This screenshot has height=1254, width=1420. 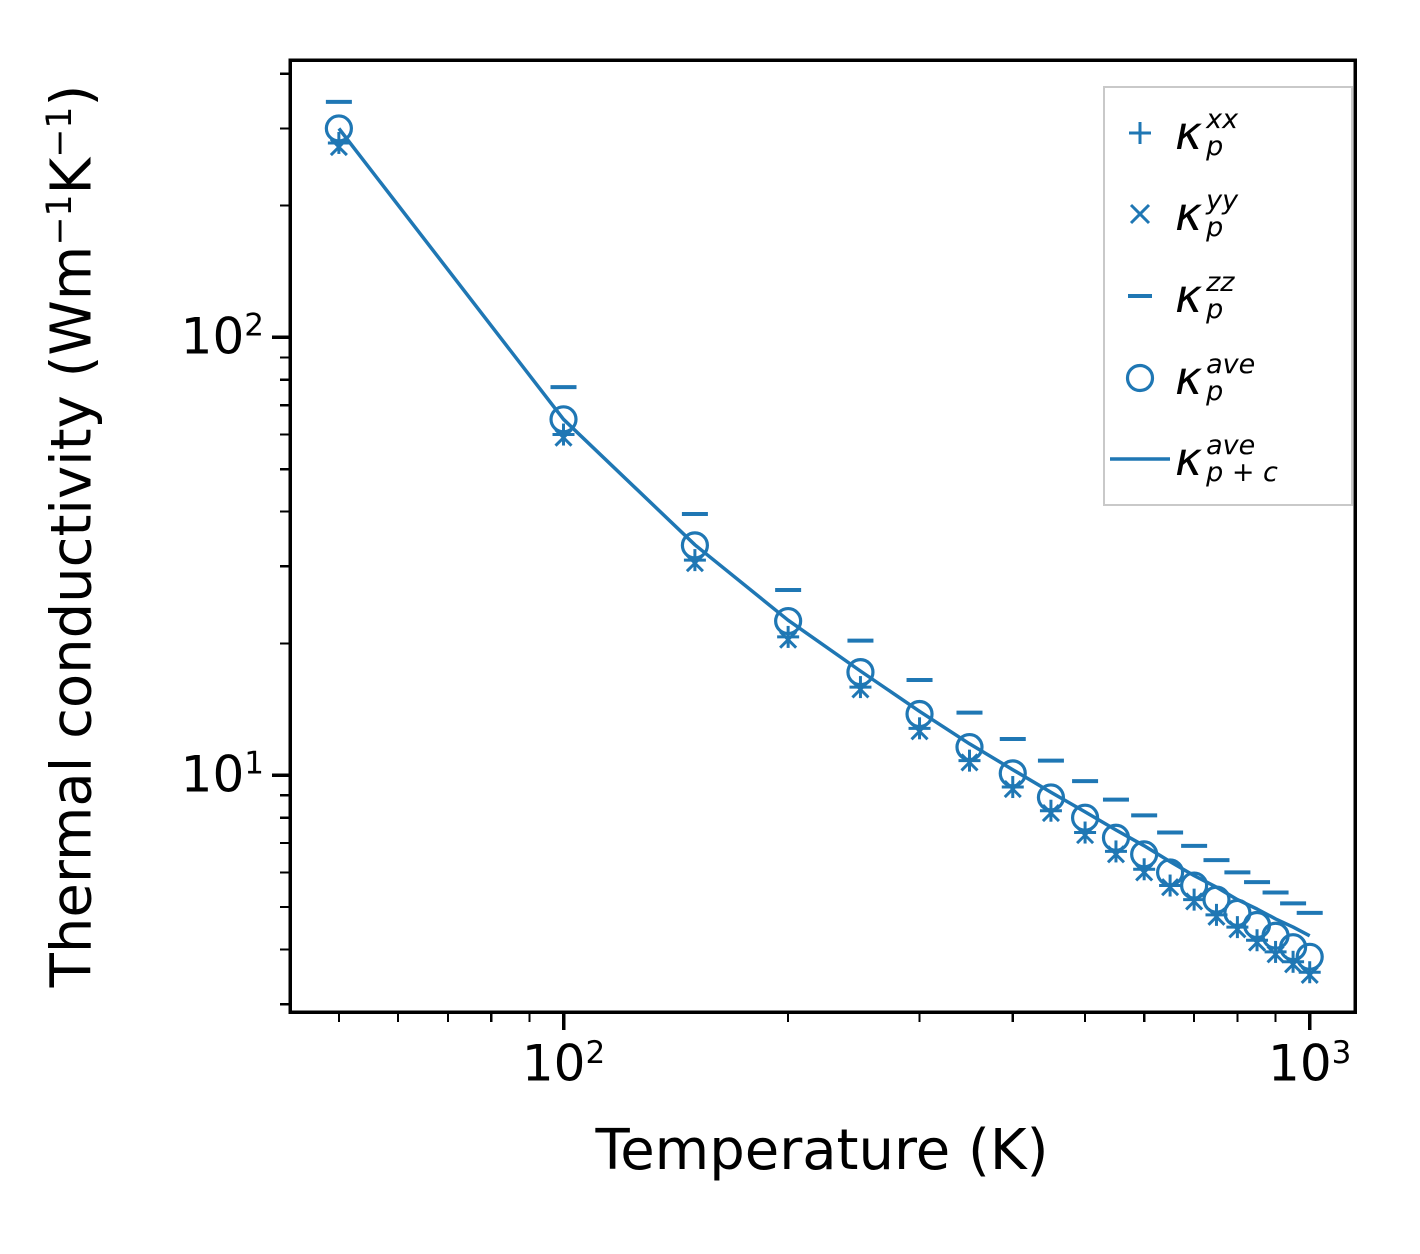 I want to click on y-tick-label: 102, so click(x=222, y=336).